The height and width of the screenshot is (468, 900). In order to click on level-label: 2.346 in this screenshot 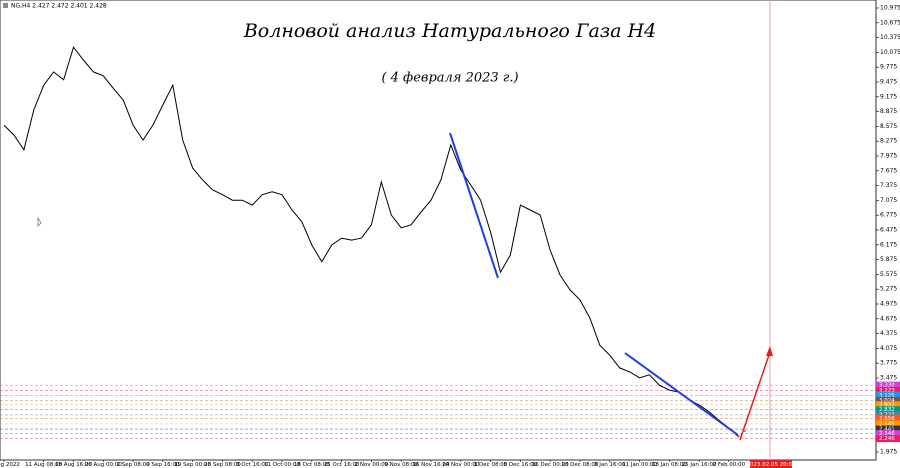, I will do `click(887, 434)`.